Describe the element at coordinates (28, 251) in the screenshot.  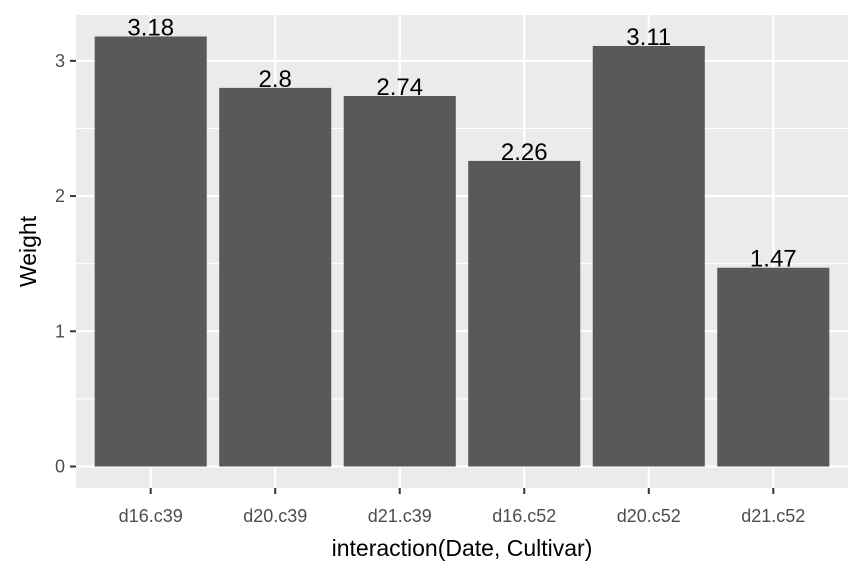
I see `y-axis-title: Weight` at that location.